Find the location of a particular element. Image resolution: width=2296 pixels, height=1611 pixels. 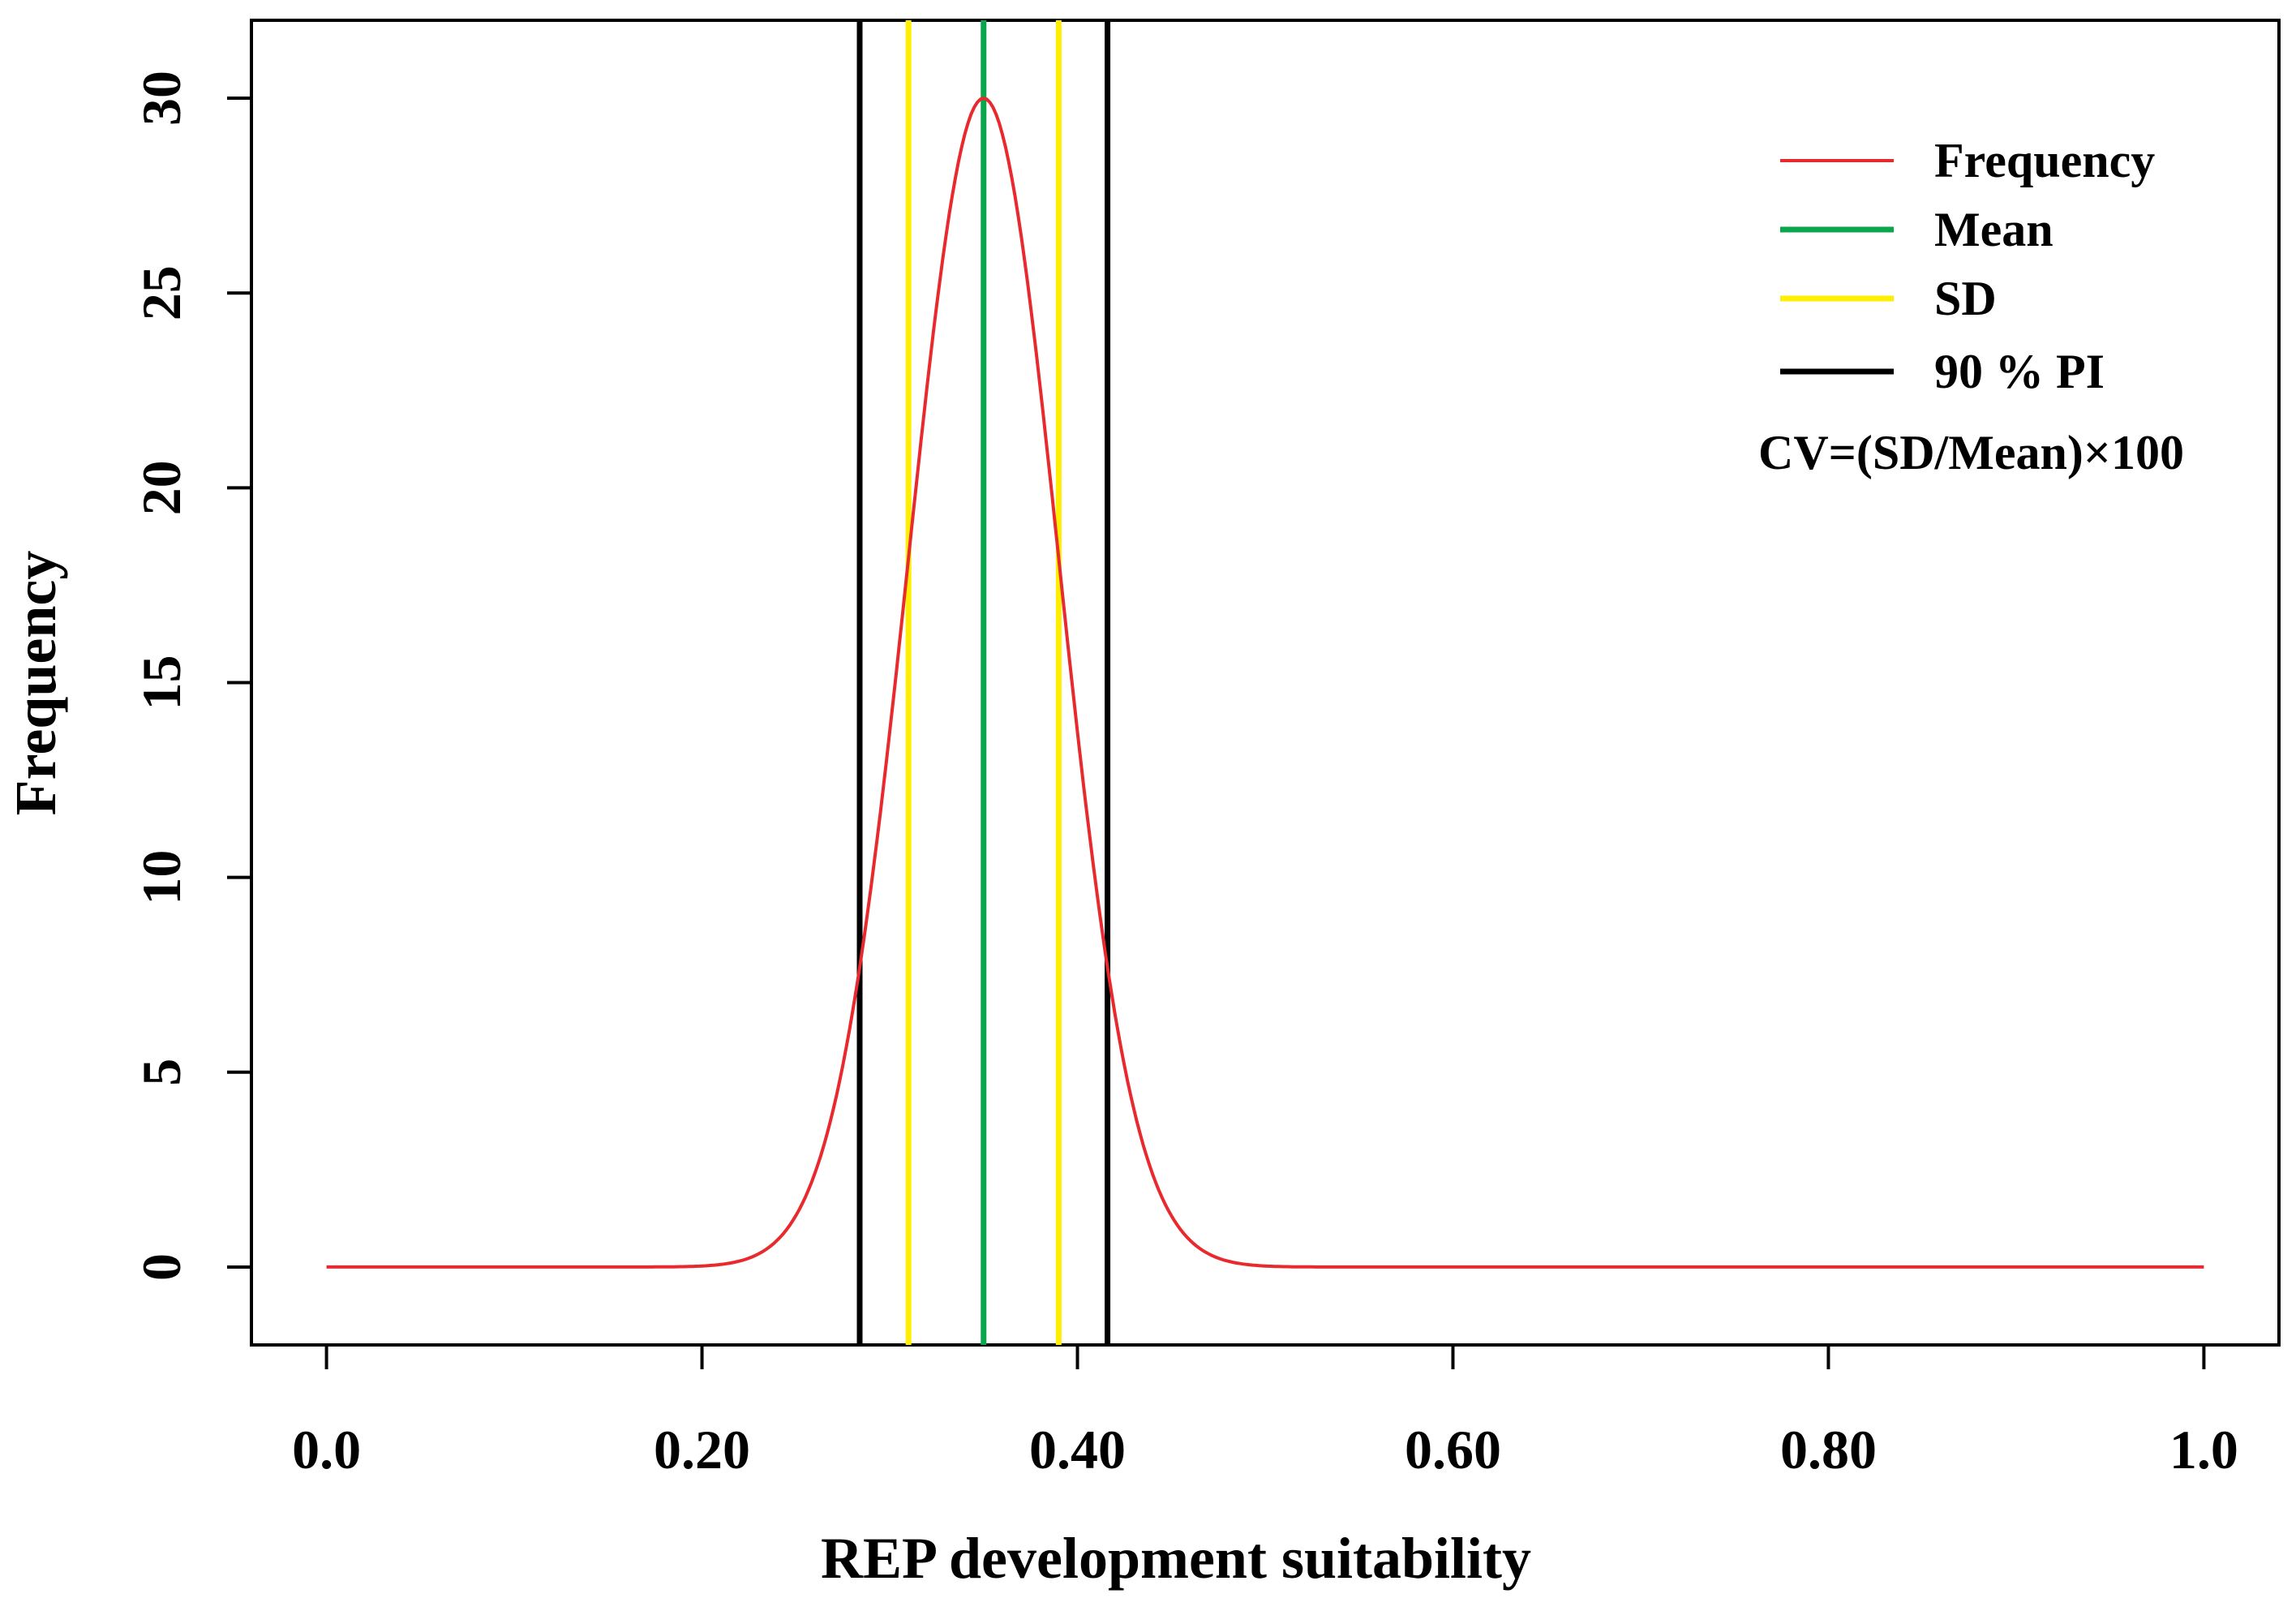

reference-lines is located at coordinates (983, 682).